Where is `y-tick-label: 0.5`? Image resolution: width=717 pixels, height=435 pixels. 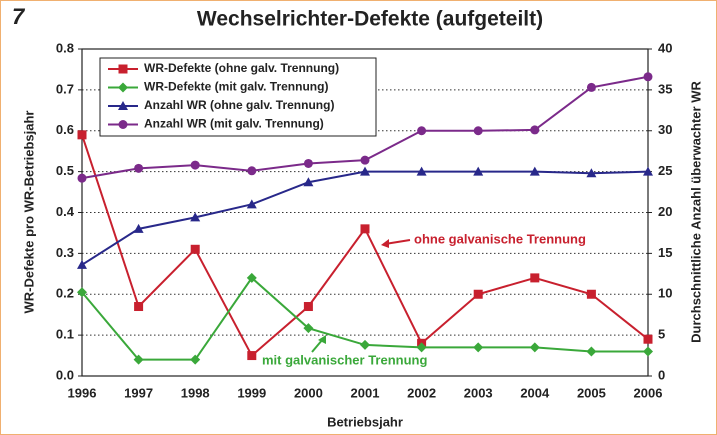
y-tick-label: 0.5 is located at coordinates (65, 170).